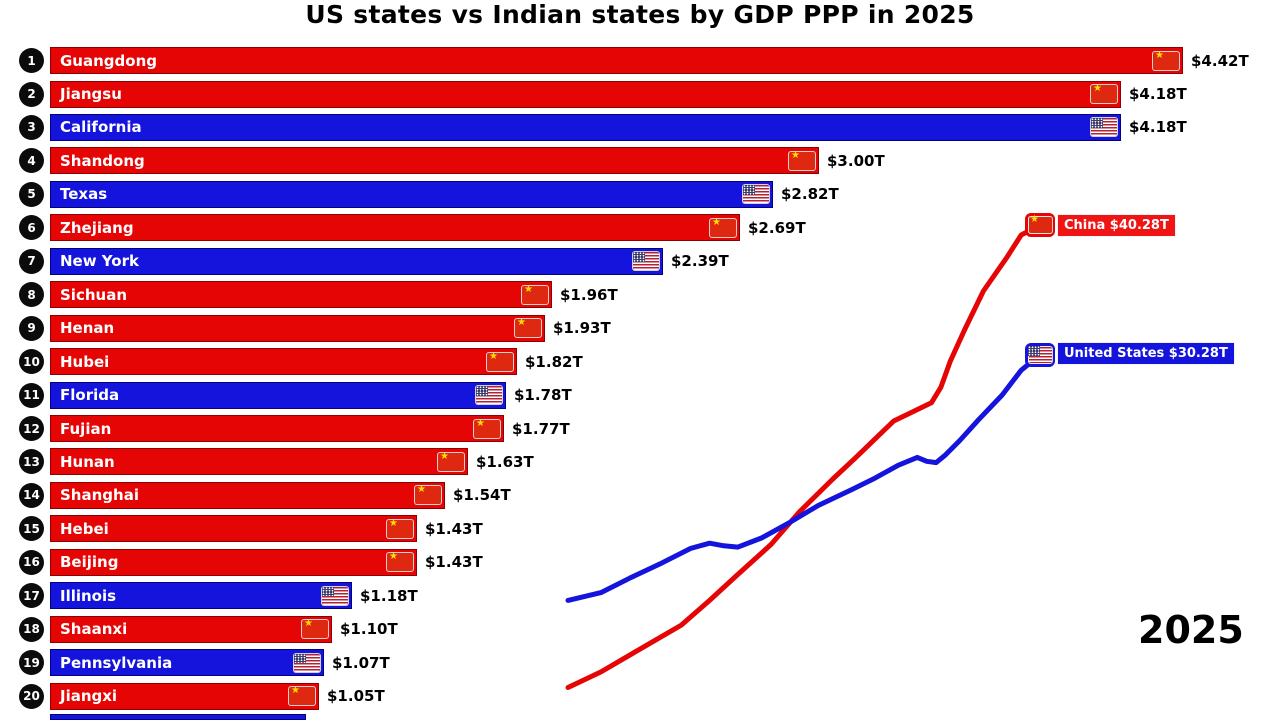 This screenshot has height=720, width=1280. I want to click on bar: Fujian, so click(277, 428).